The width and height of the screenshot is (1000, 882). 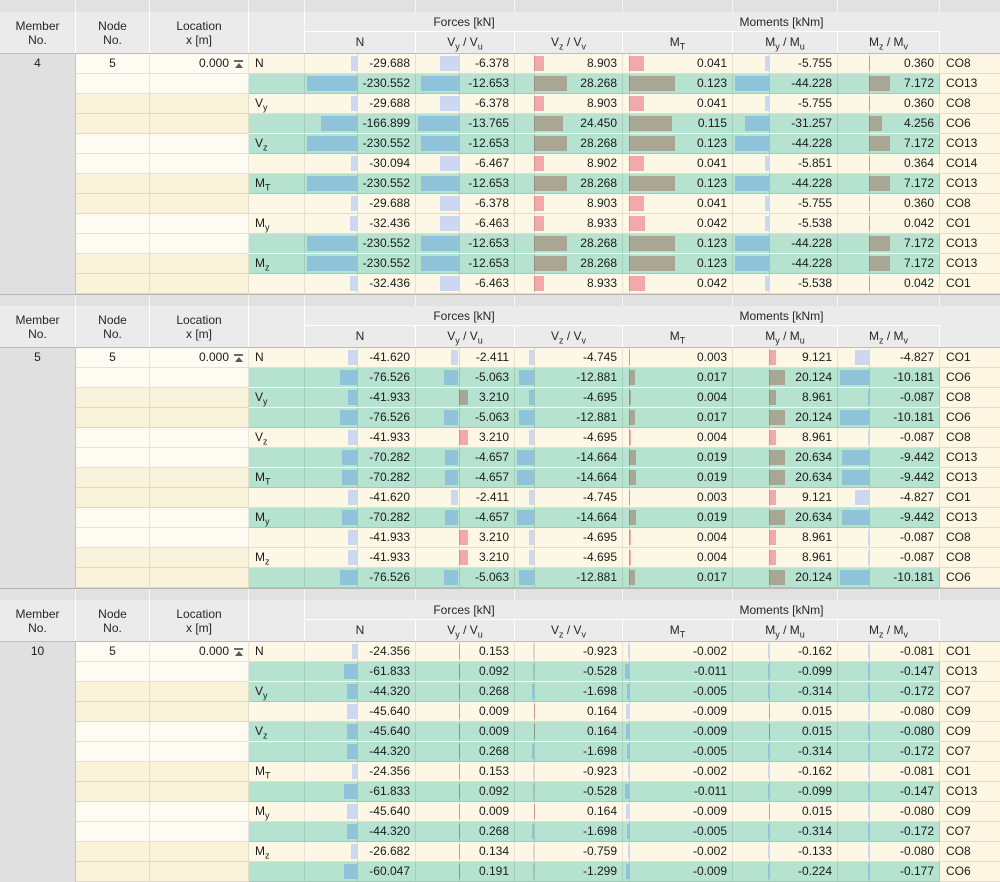 I want to click on cell-vy: 3.210, so click(x=465, y=538).